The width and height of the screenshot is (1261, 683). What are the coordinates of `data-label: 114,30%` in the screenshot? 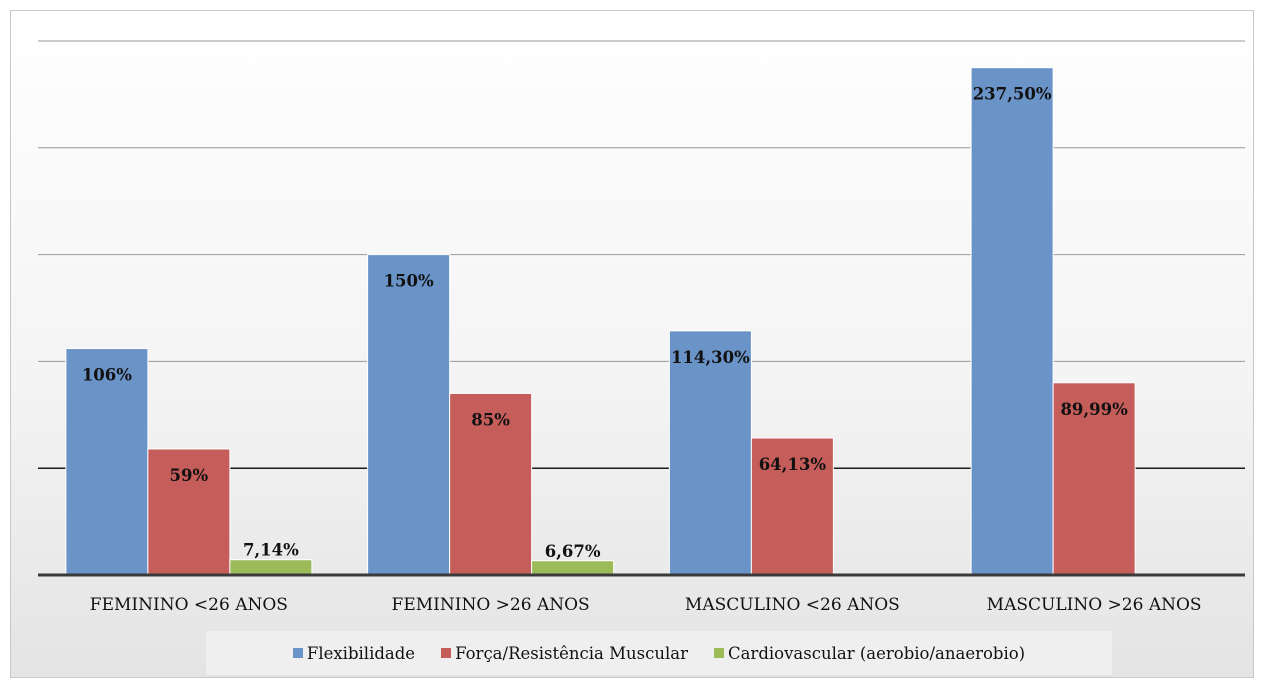 It's located at (710, 357).